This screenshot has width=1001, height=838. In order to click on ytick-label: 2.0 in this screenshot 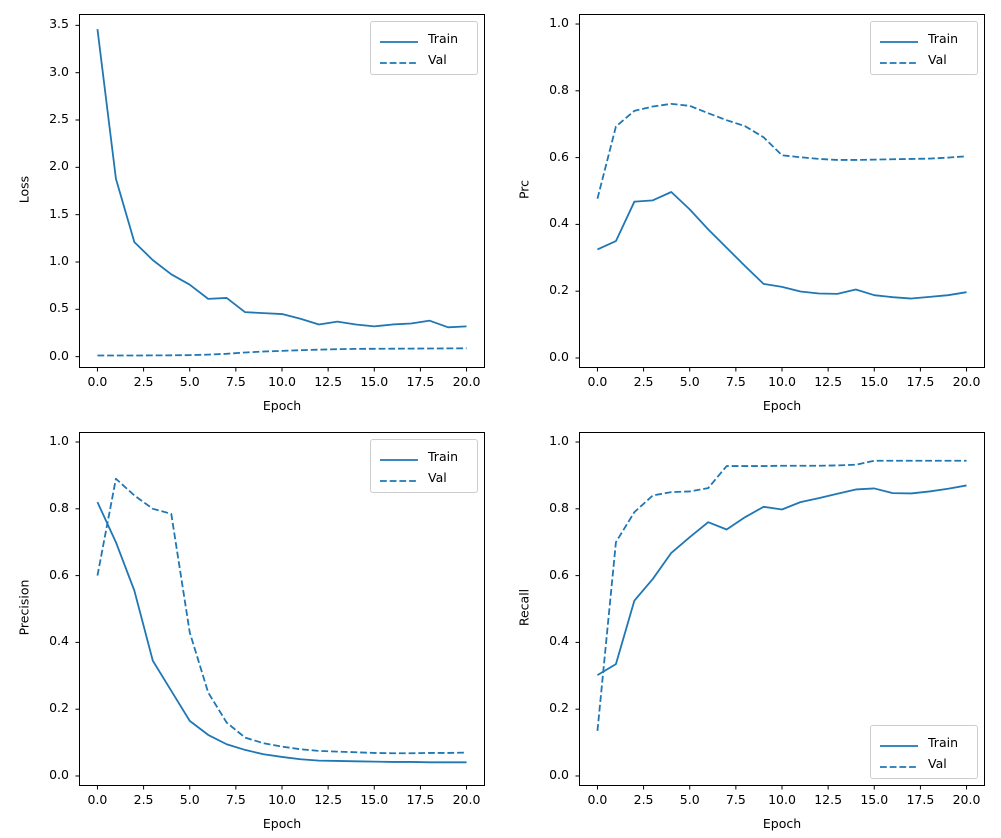, I will do `click(59, 166)`.